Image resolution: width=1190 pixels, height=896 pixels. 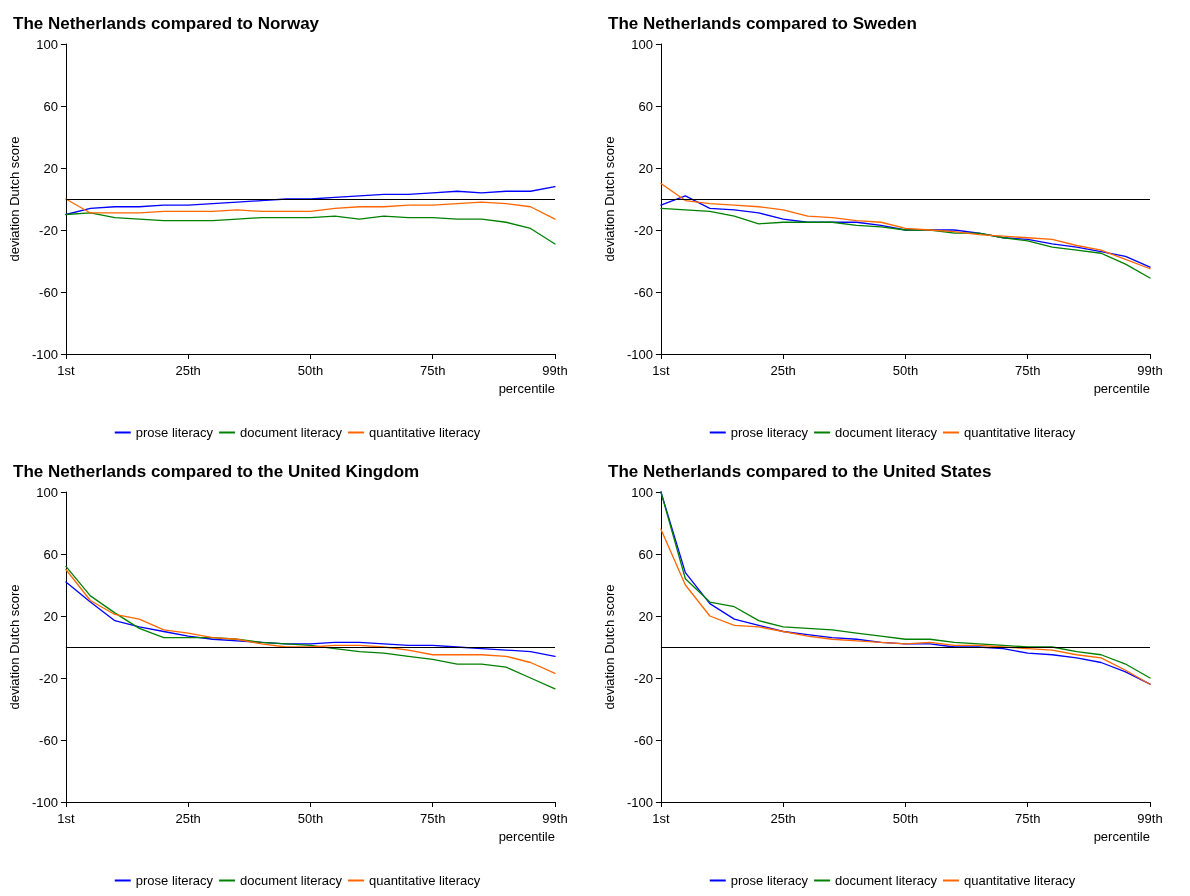 I want to click on chart-title: The Netherlands compared to the United Kingdom, so click(x=216, y=471).